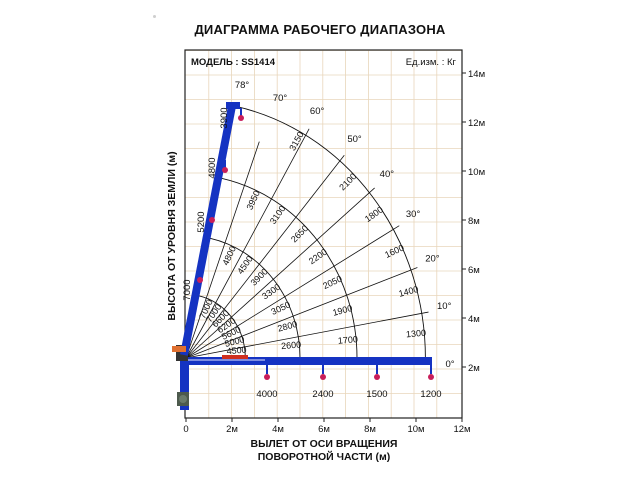  Describe the element at coordinates (281, 308) in the screenshot. I see `arc-load-label: 3050` at that location.